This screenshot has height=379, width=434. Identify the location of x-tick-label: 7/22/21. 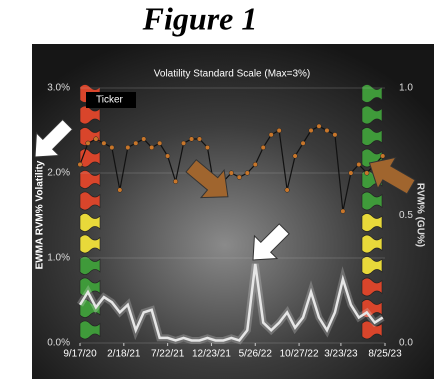
(168, 354).